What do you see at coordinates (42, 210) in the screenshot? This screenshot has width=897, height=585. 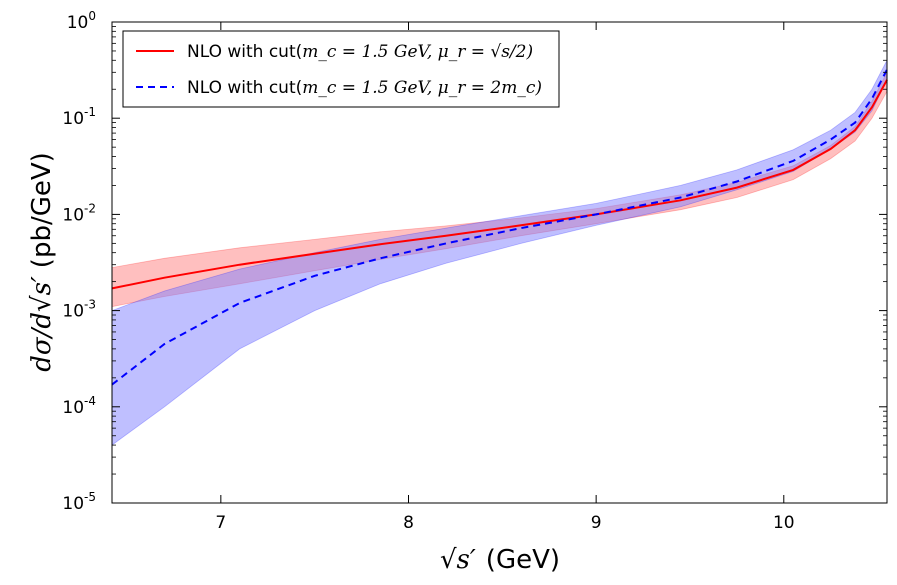 I see `y-axis-label-unit: (pb/GeV)` at bounding box center [42, 210].